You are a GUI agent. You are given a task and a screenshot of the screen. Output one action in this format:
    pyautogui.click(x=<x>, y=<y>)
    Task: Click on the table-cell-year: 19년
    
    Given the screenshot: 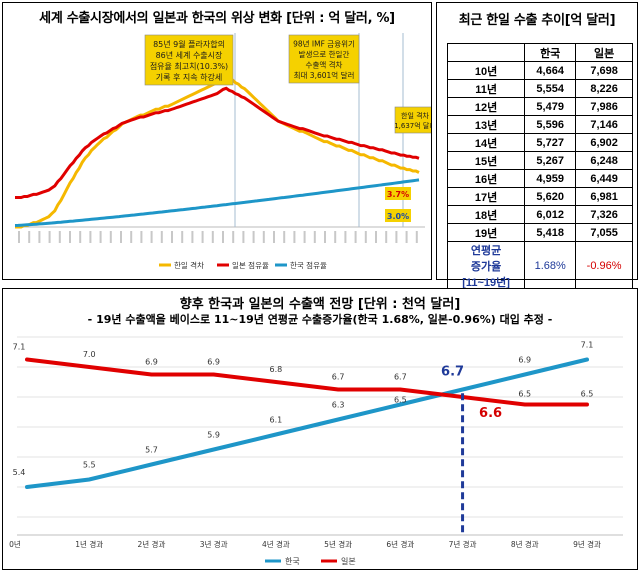 What is the action you would take?
    pyautogui.click(x=486, y=232)
    